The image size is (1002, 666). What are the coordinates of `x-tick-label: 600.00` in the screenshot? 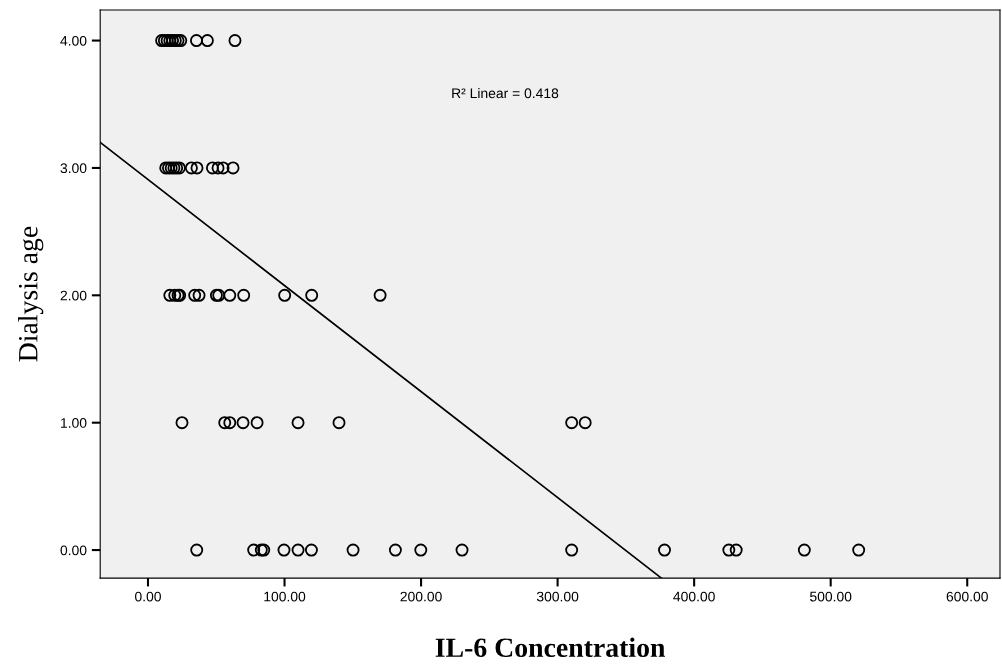 It's located at (967, 596).